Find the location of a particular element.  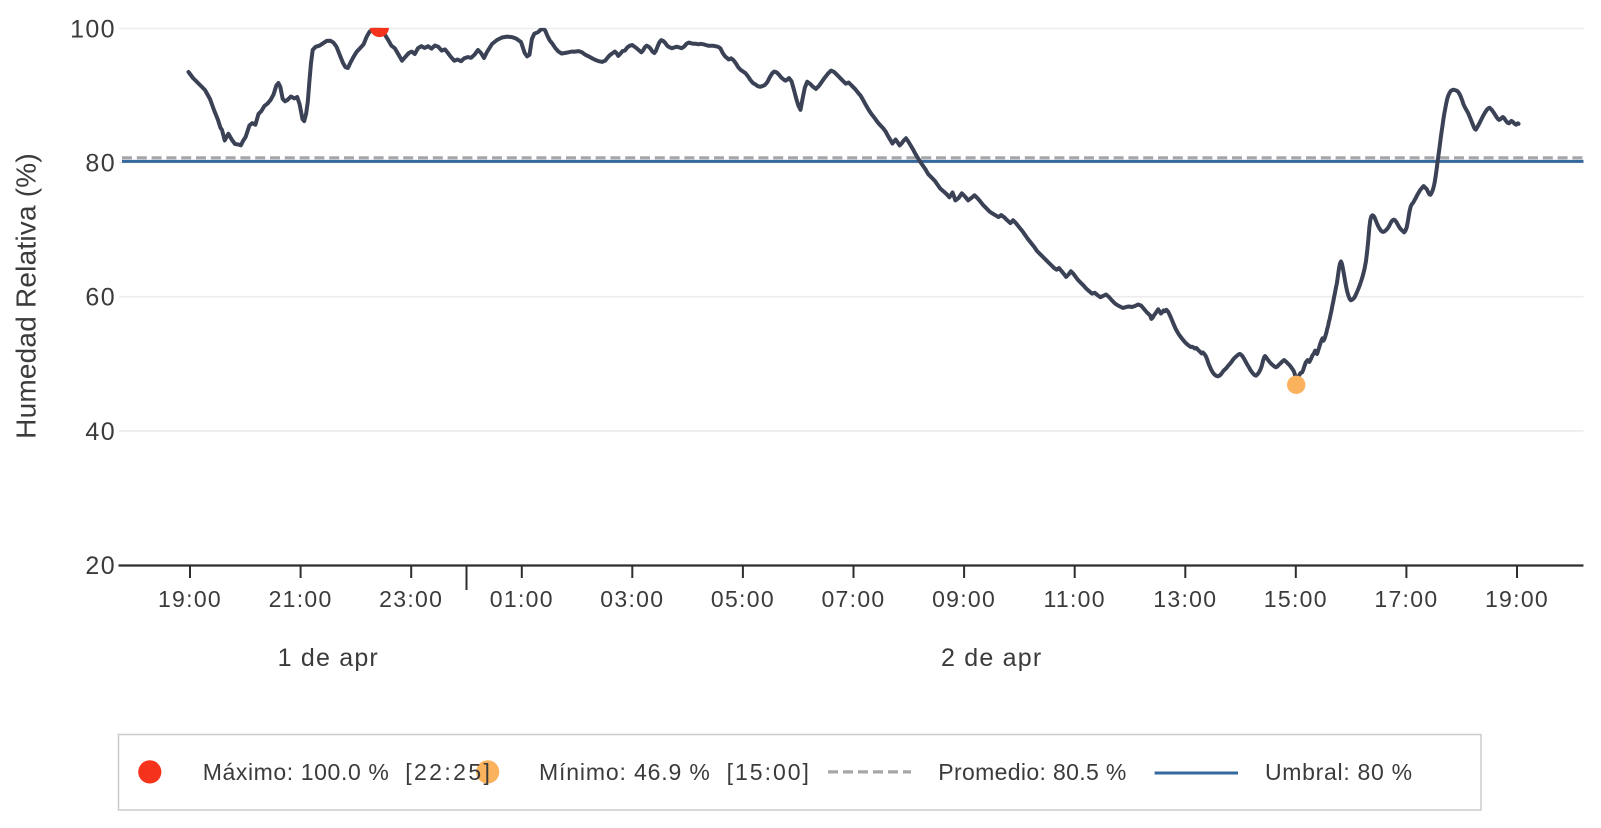

svg-text: 60 is located at coordinates (100, 298).